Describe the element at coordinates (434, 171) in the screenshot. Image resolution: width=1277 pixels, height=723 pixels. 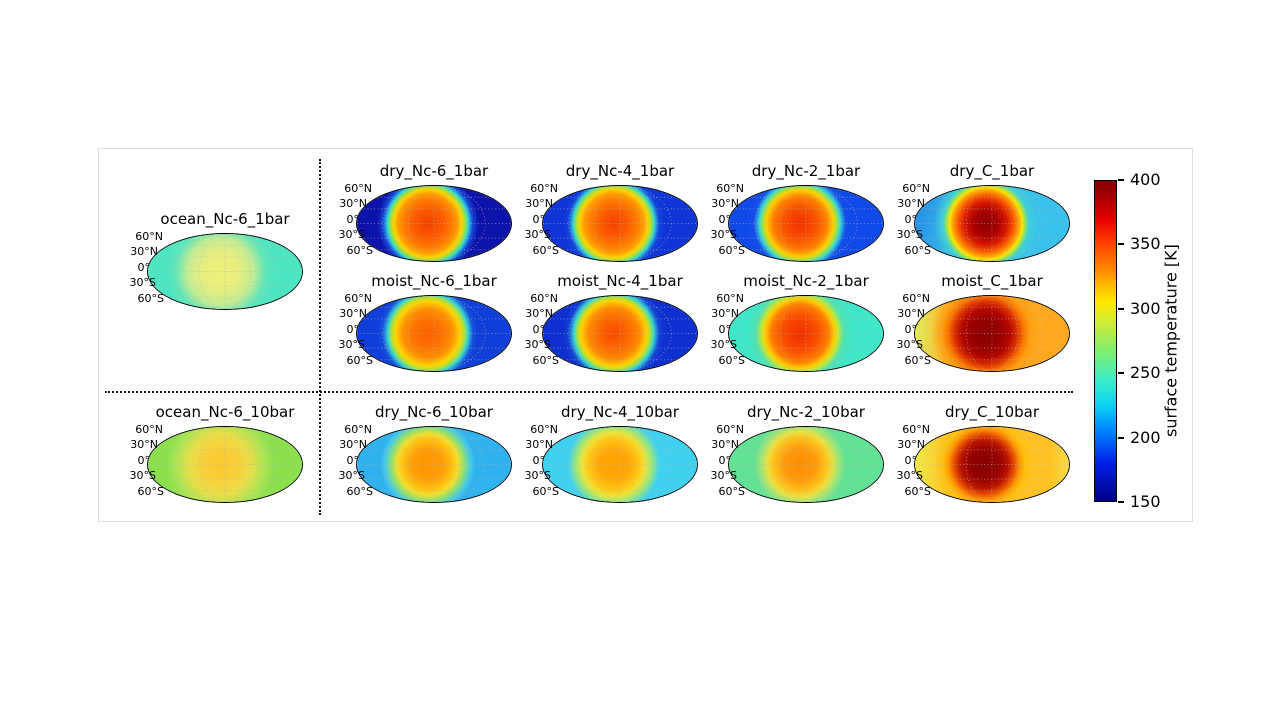
I see `panel-title: dry_Nc-6_1bar` at that location.